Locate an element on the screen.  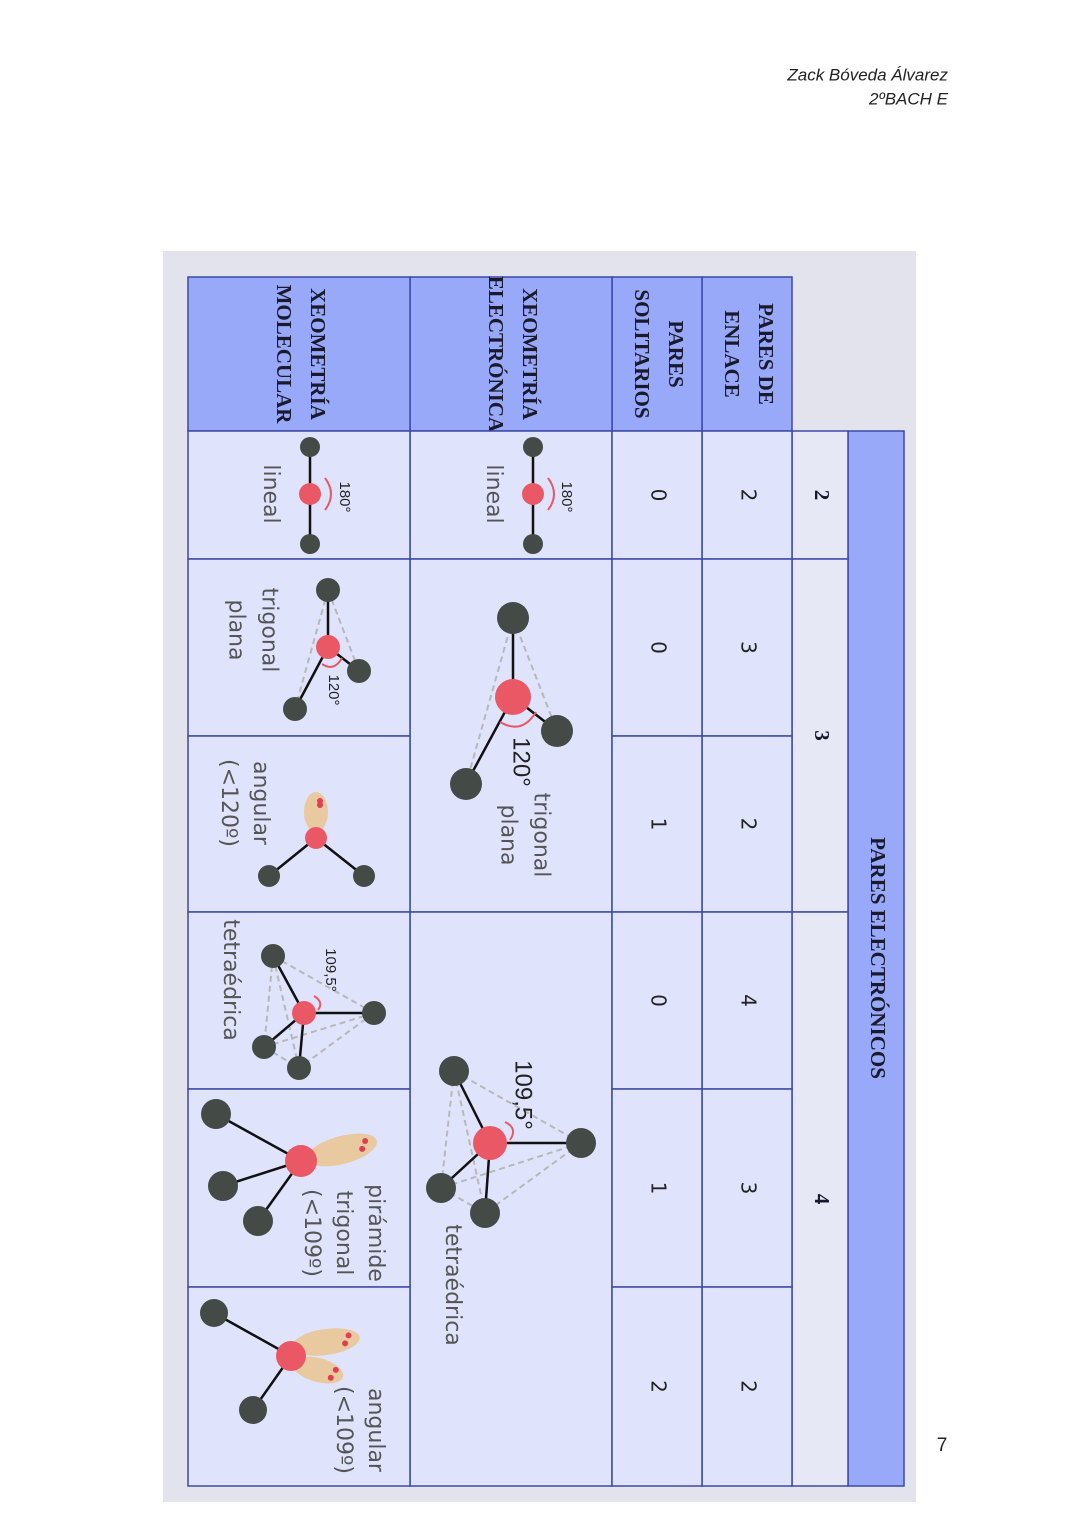
row-label: SOLITARIOS is located at coordinates (642, 353).